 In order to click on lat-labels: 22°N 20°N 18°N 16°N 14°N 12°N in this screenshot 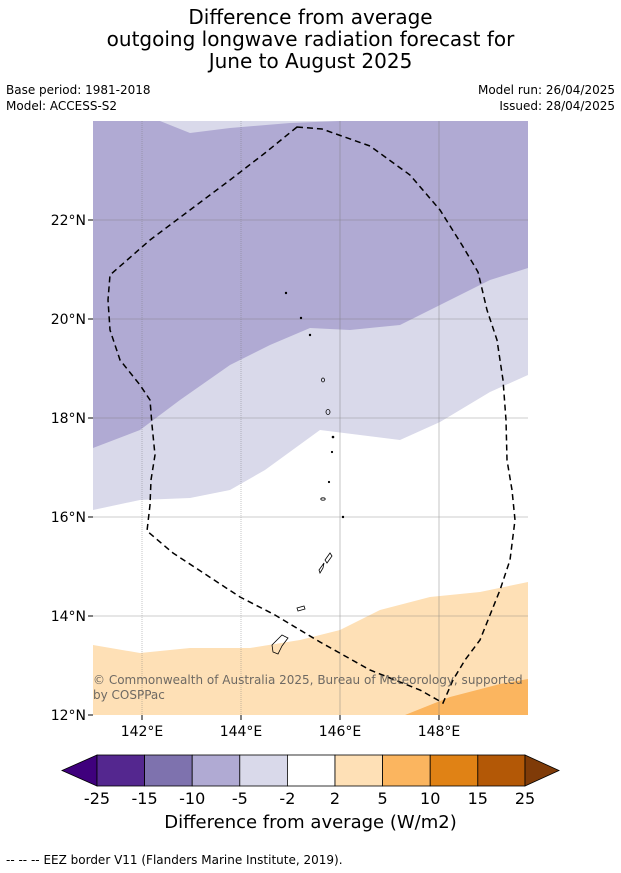, I will do `click(68, 468)`.